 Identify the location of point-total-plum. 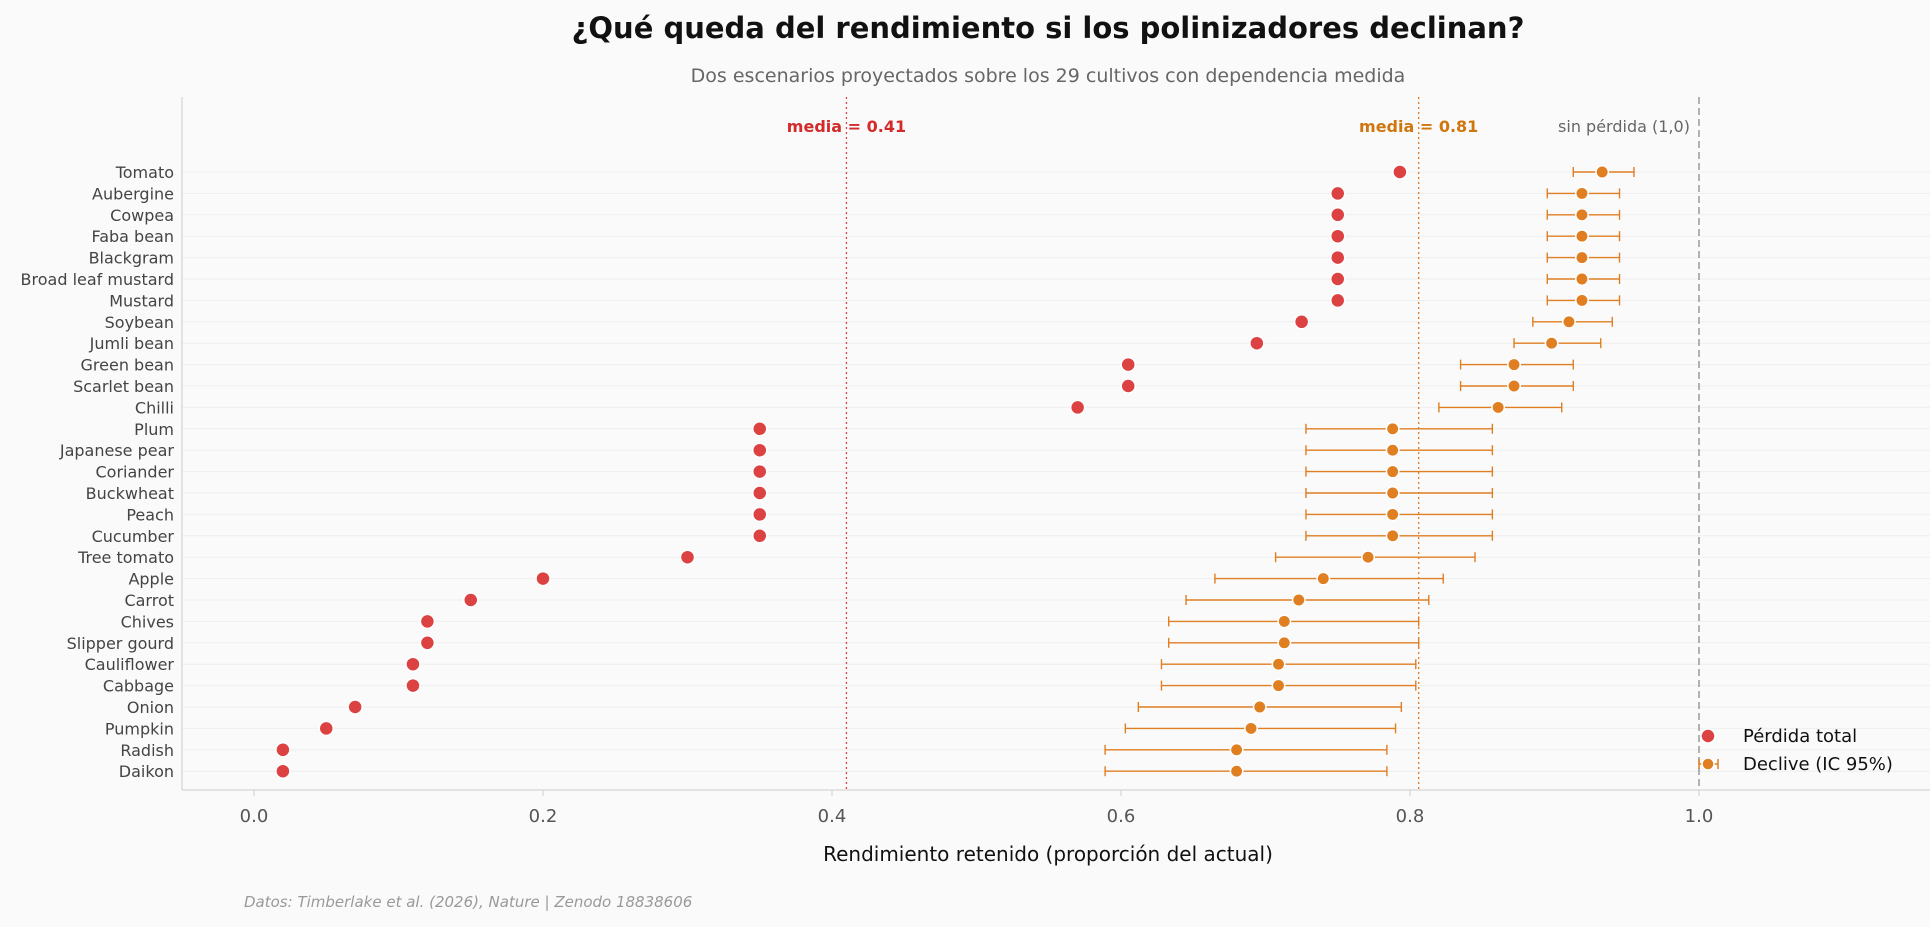
(760, 429).